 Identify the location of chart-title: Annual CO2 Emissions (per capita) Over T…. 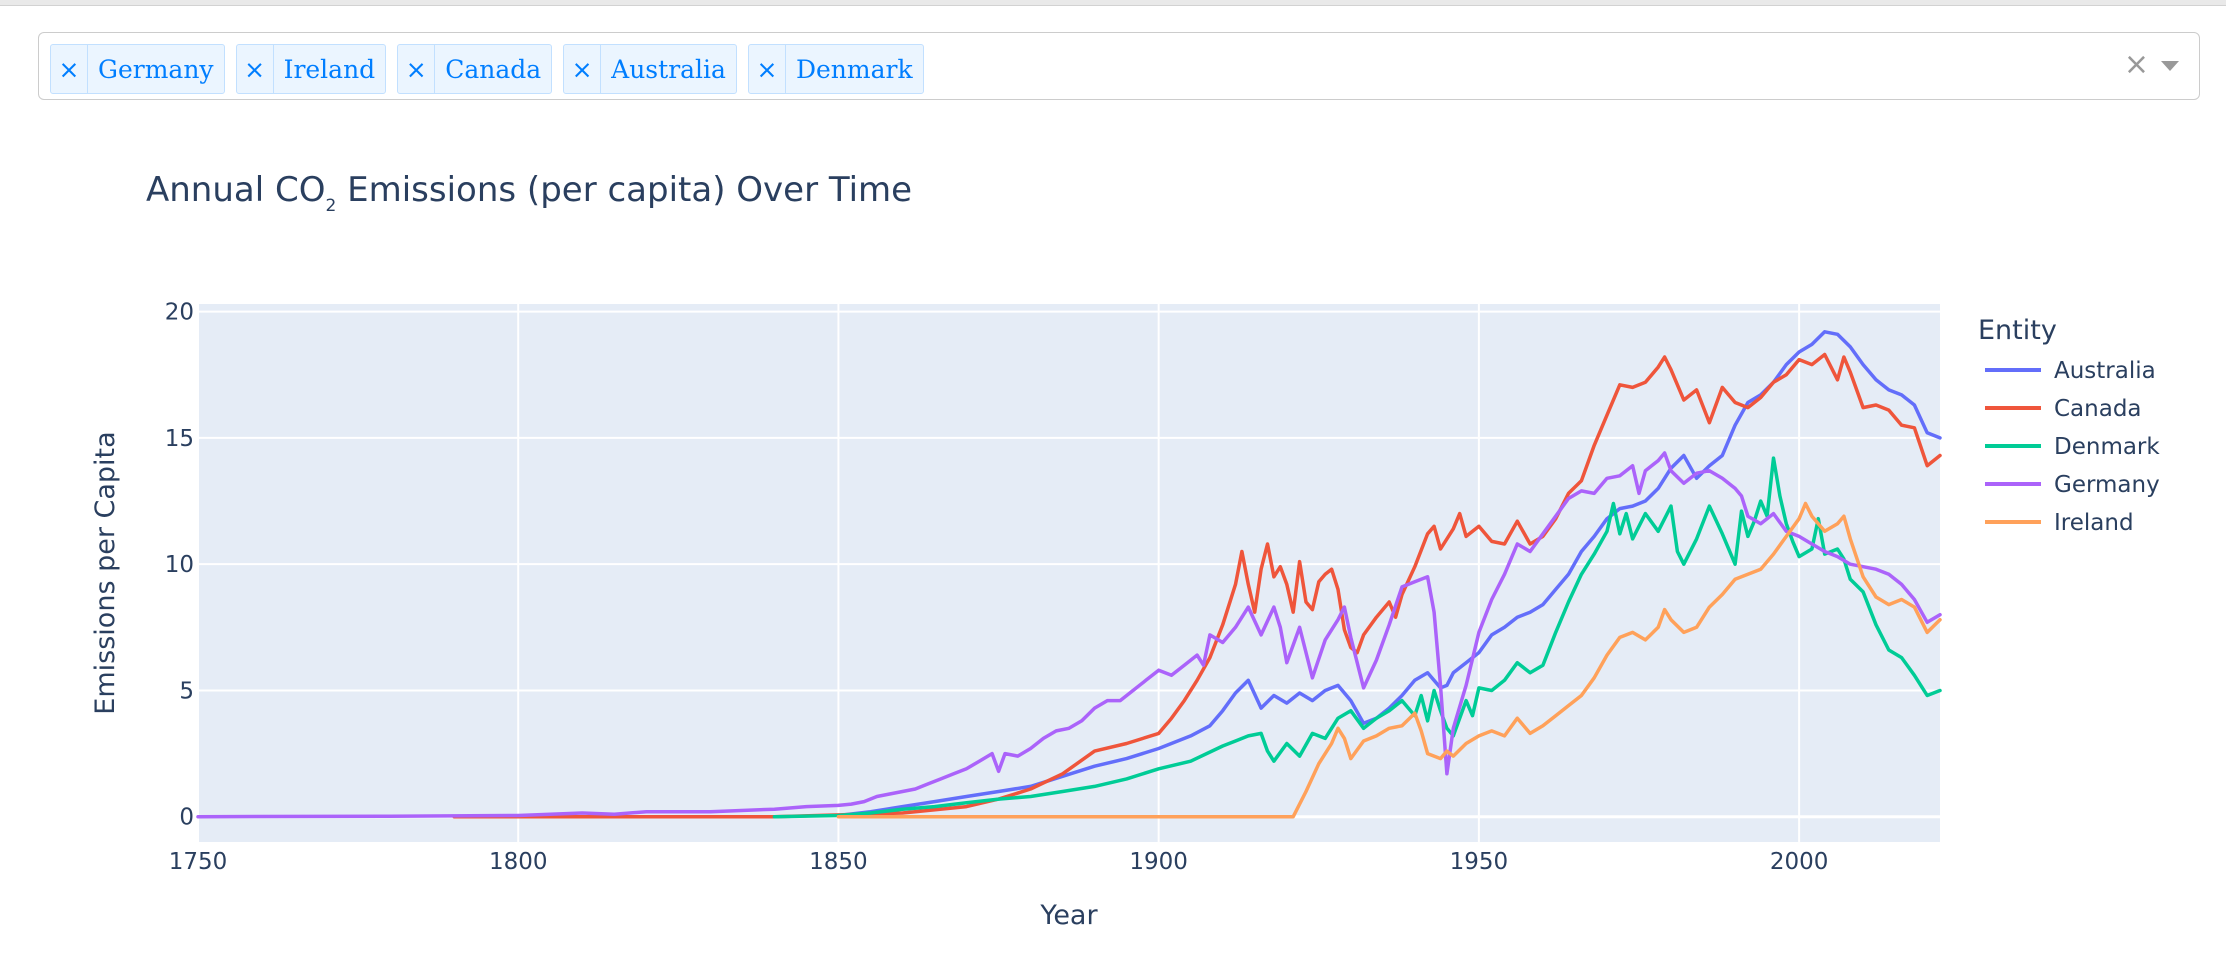
(529, 193).